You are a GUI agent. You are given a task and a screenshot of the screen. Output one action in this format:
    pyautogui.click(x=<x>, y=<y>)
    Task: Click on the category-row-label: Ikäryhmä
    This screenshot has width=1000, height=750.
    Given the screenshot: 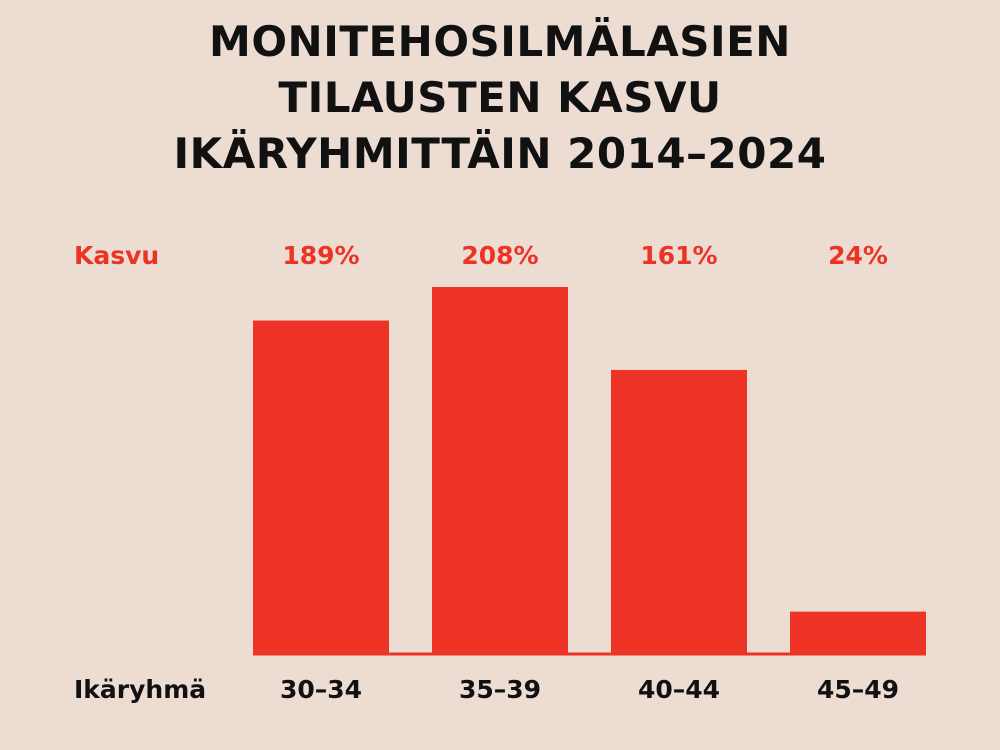 What is the action you would take?
    pyautogui.click(x=140, y=689)
    